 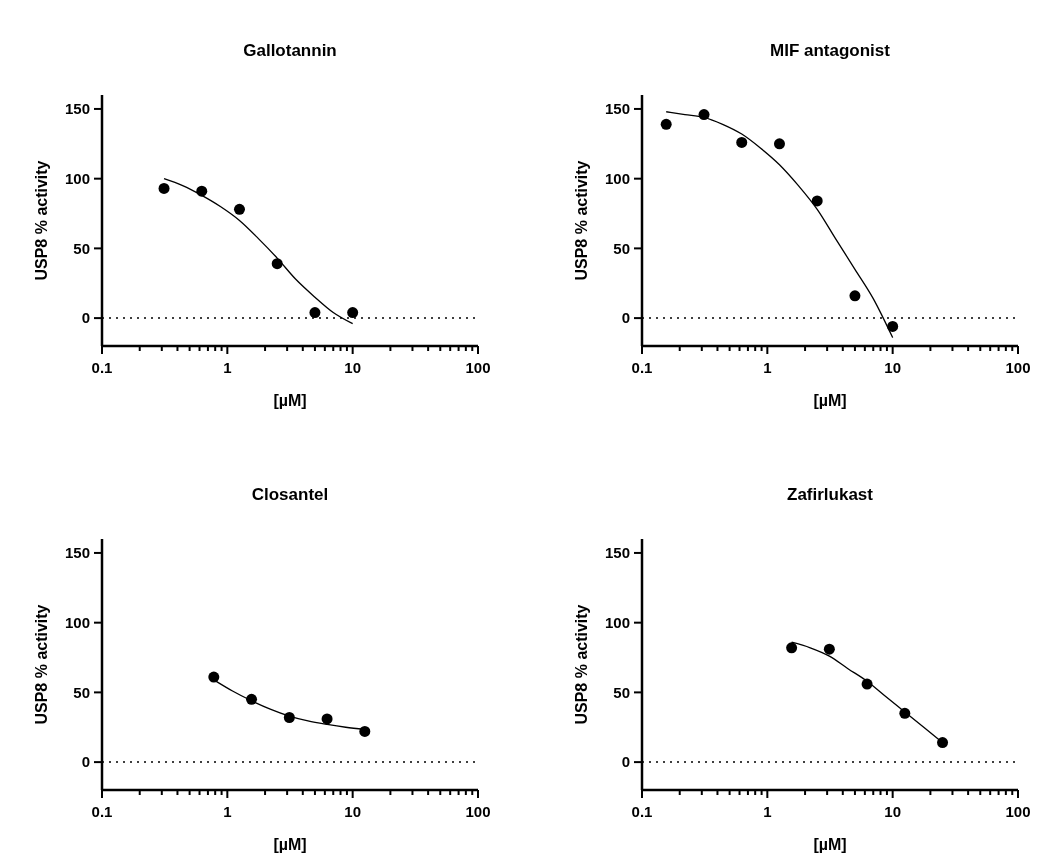 I want to click on chart-title: Gallotannin, so click(x=290, y=50).